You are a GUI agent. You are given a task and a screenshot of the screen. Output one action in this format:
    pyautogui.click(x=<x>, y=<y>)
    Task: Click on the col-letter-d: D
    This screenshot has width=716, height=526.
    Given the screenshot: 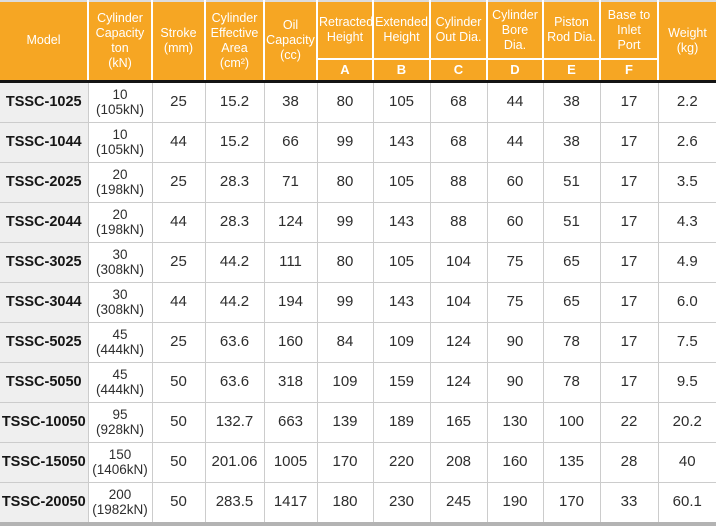 What is the action you would take?
    pyautogui.click(x=515, y=70)
    